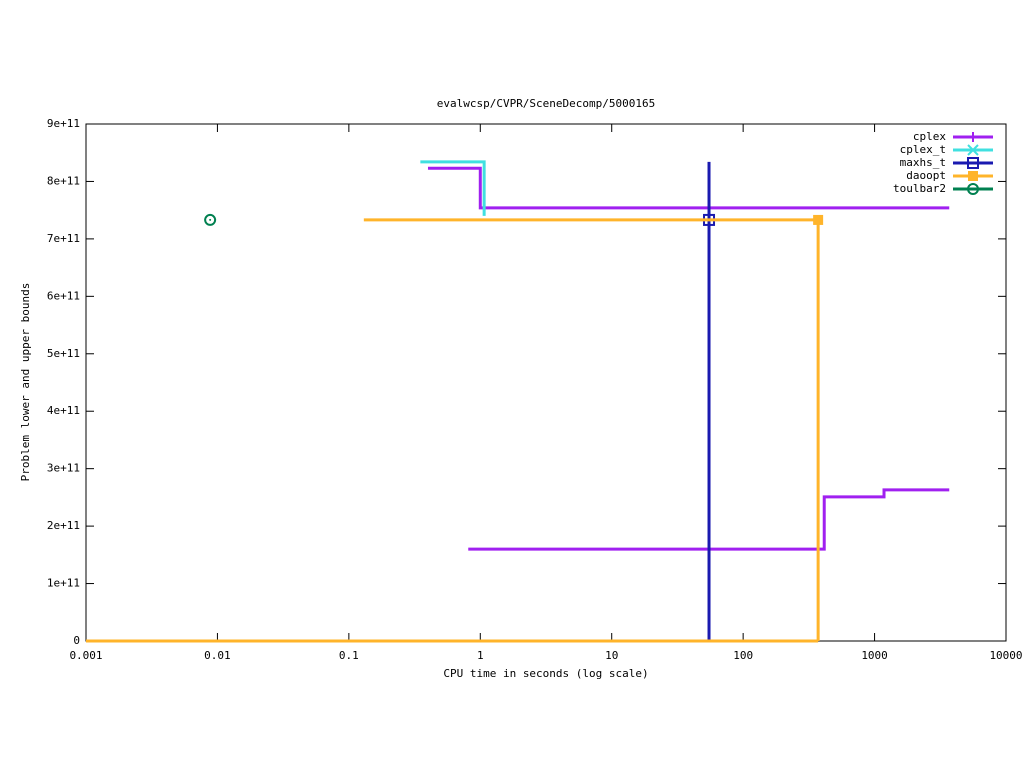 The width and height of the screenshot is (1024, 768). I want to click on series-line, so click(453, 188).